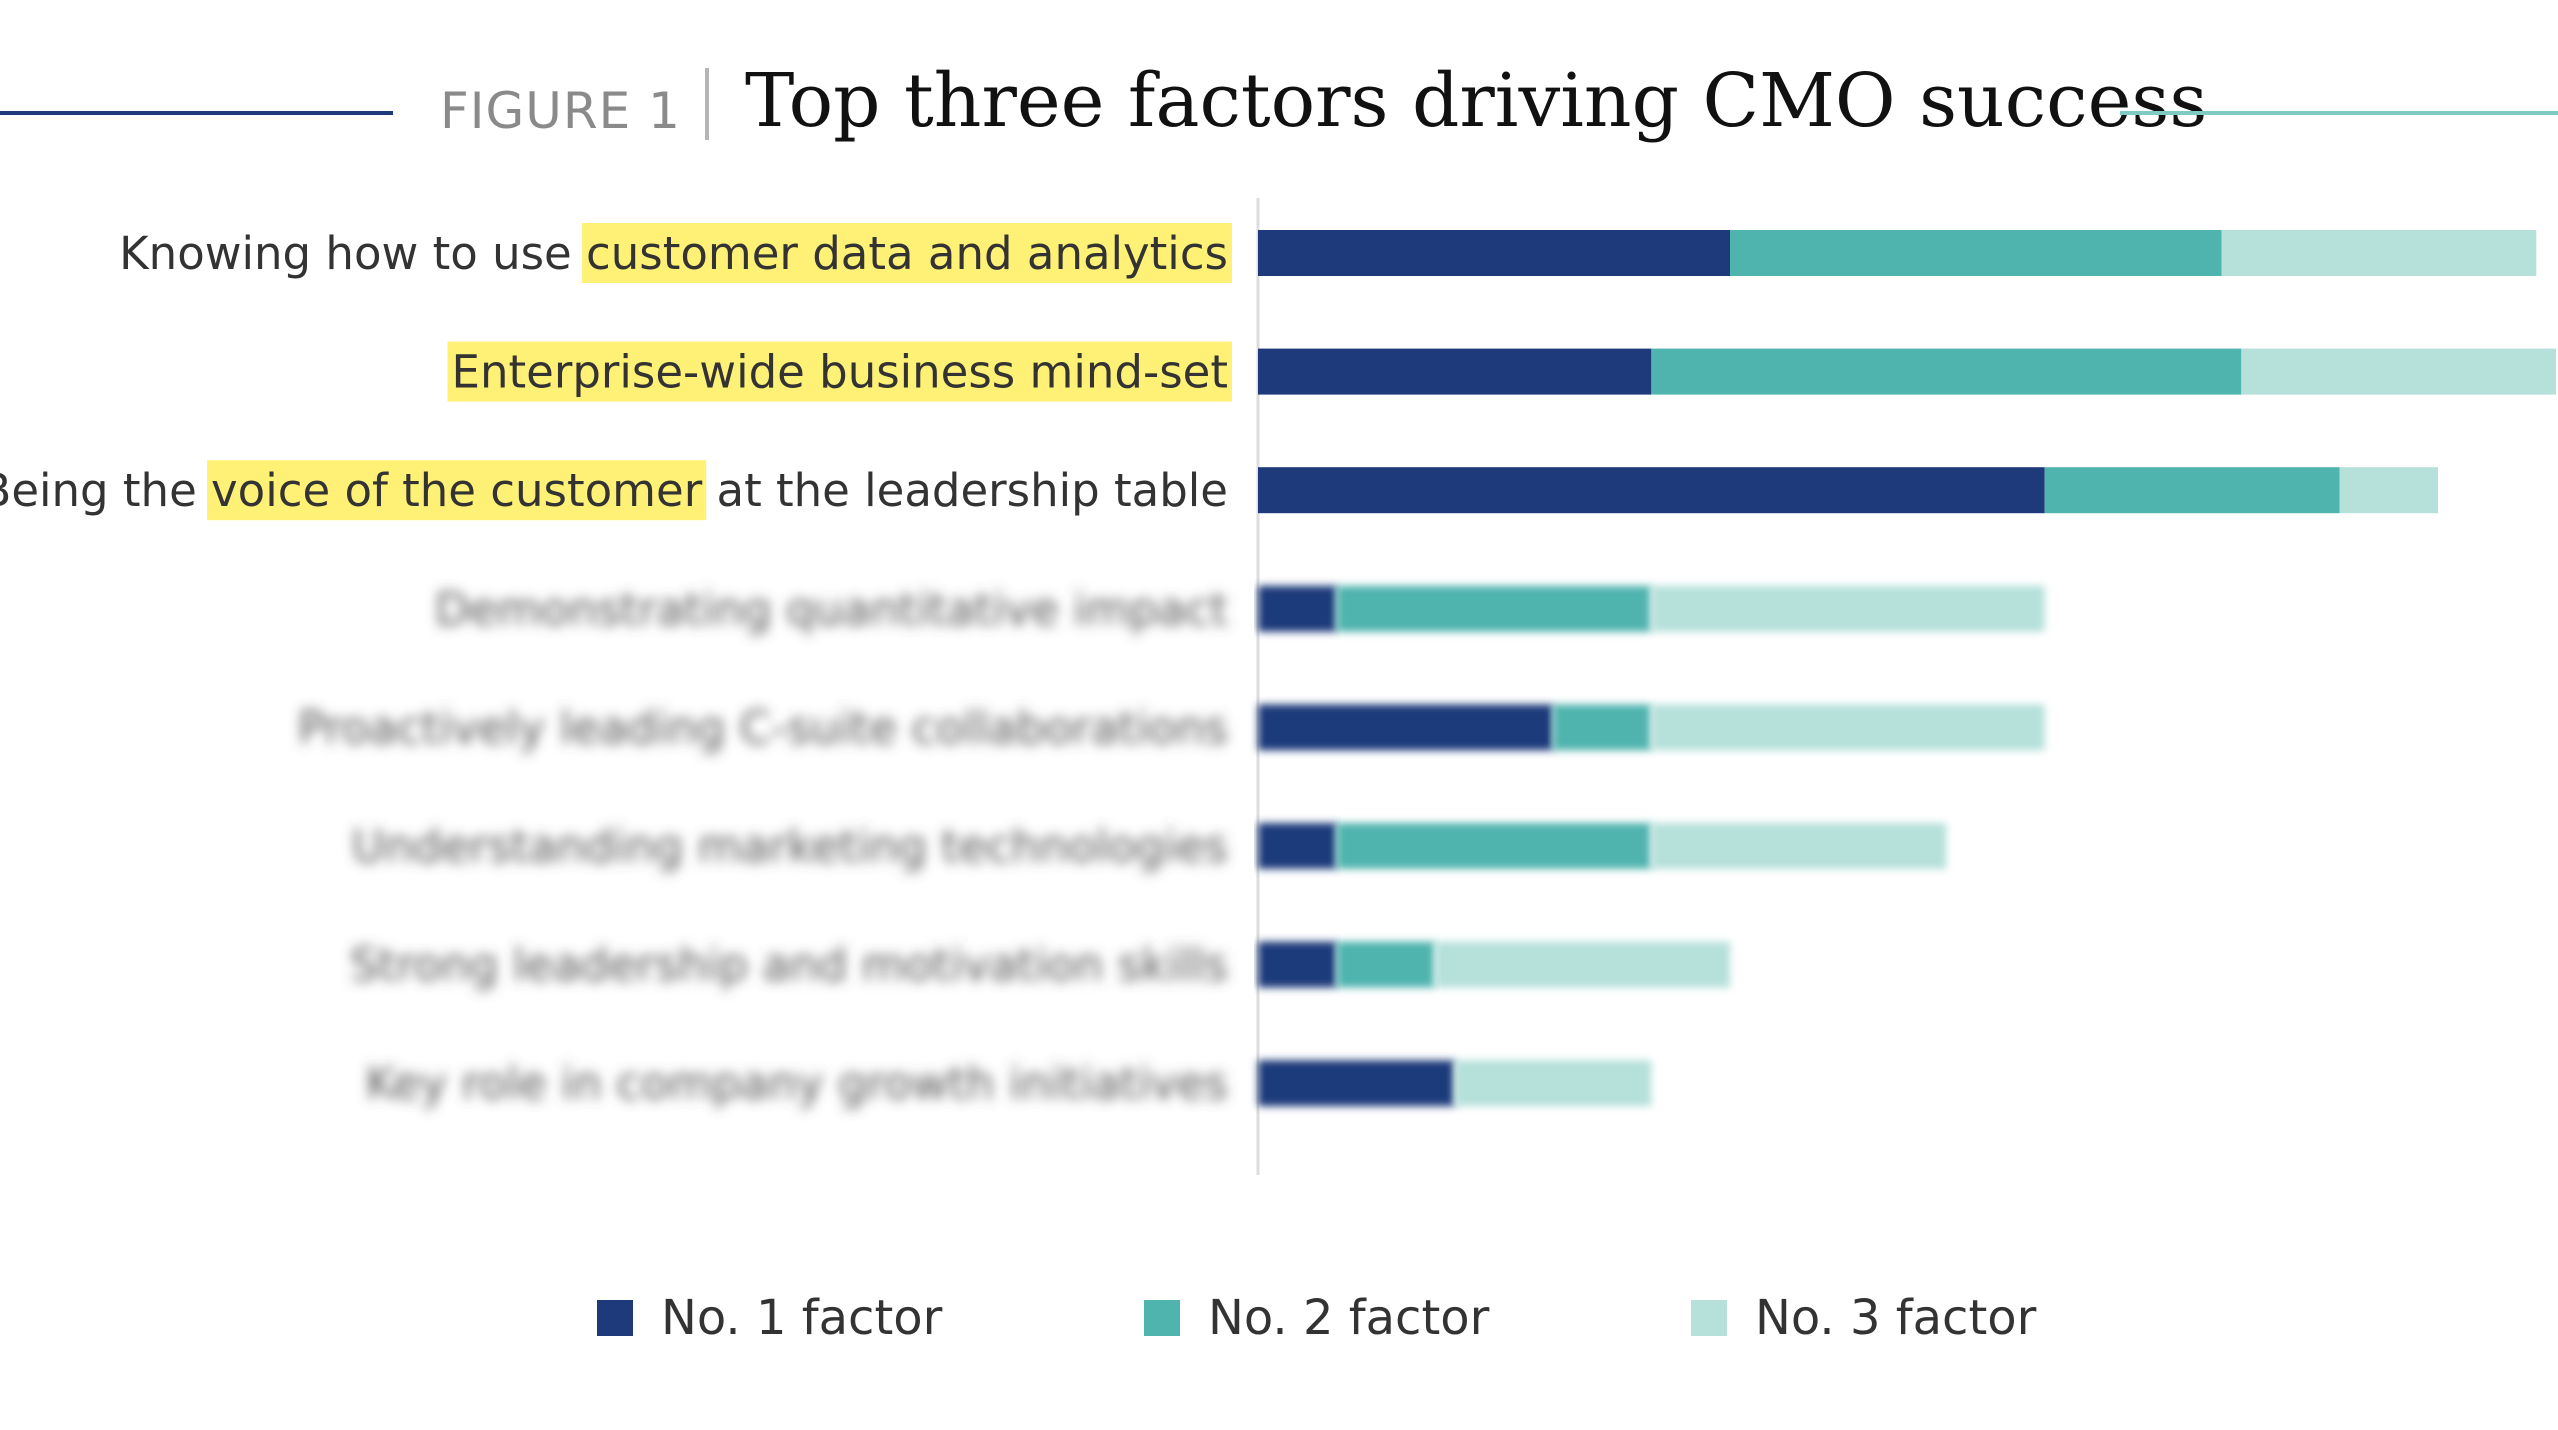 The width and height of the screenshot is (2558, 1430). What do you see at coordinates (797, 1083) in the screenshot?
I see `category-label: Key role in company growth initiatives` at bounding box center [797, 1083].